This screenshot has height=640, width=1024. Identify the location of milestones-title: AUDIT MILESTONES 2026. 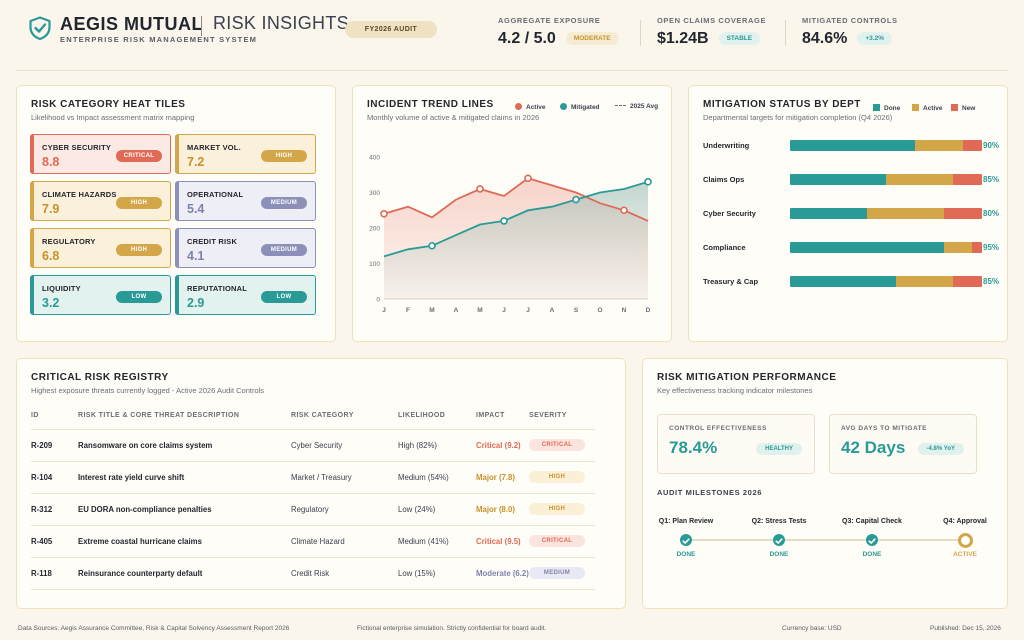
(709, 492).